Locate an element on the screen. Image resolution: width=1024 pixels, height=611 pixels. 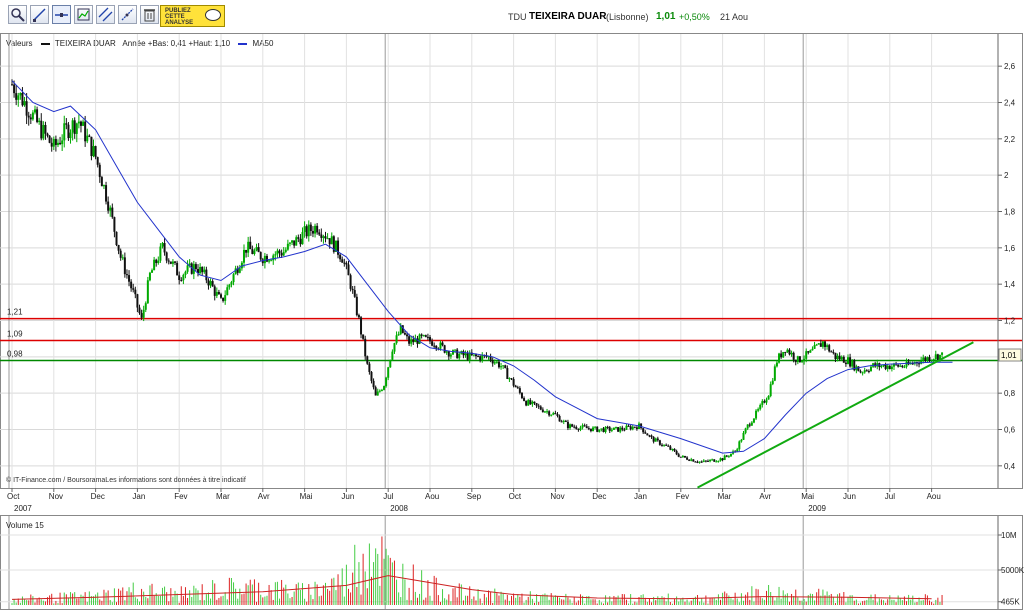
horizontal-line-tool is located at coordinates (61, 14).